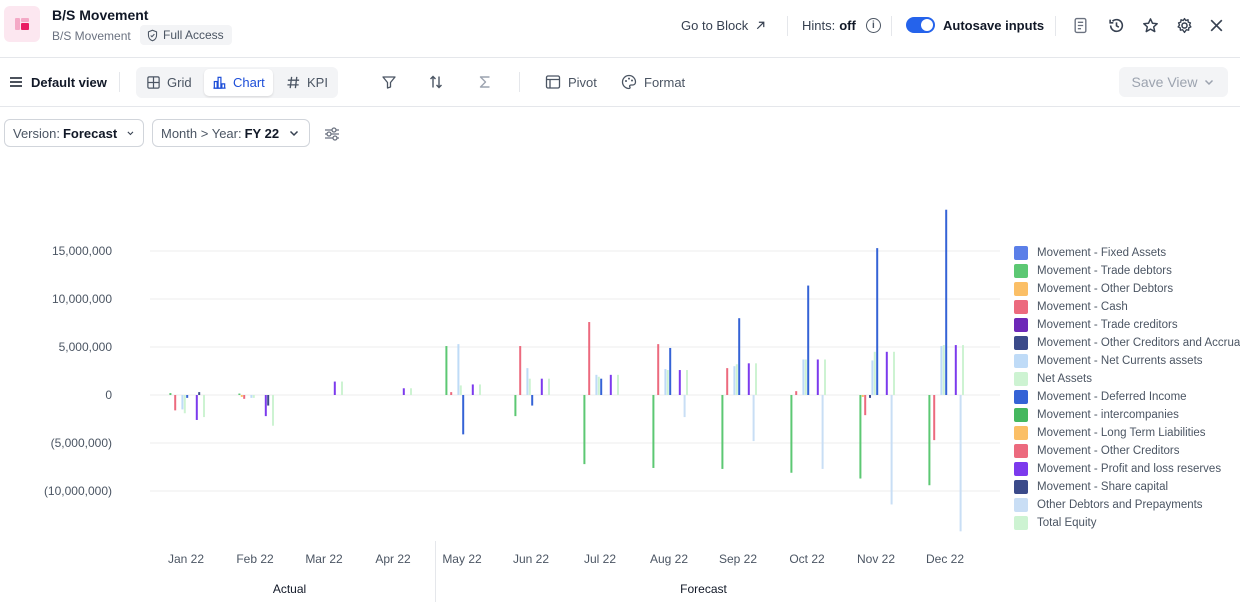 This screenshot has width=1240, height=606. What do you see at coordinates (1127, 271) in the screenshot?
I see `legend-item: Movement - Trade debtors` at bounding box center [1127, 271].